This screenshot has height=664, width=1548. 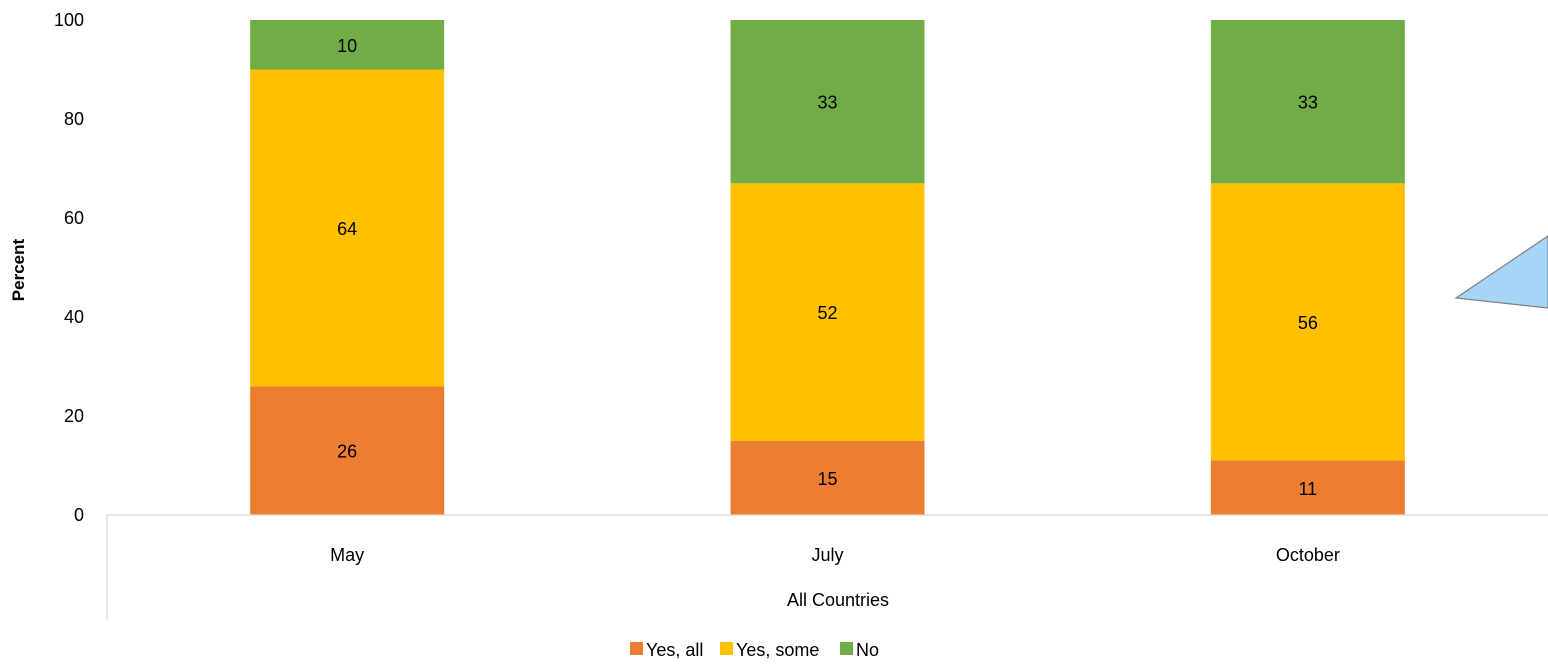 I want to click on group-label: All Countries, so click(x=838, y=600).